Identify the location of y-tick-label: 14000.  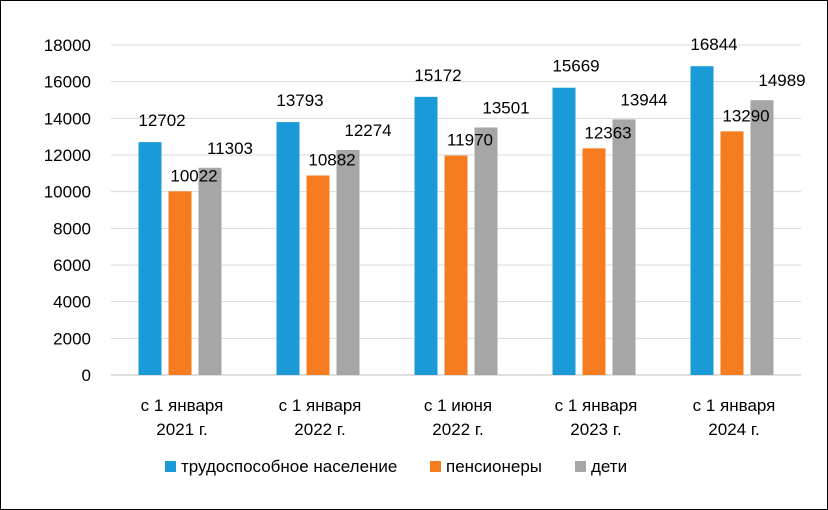
(67, 118).